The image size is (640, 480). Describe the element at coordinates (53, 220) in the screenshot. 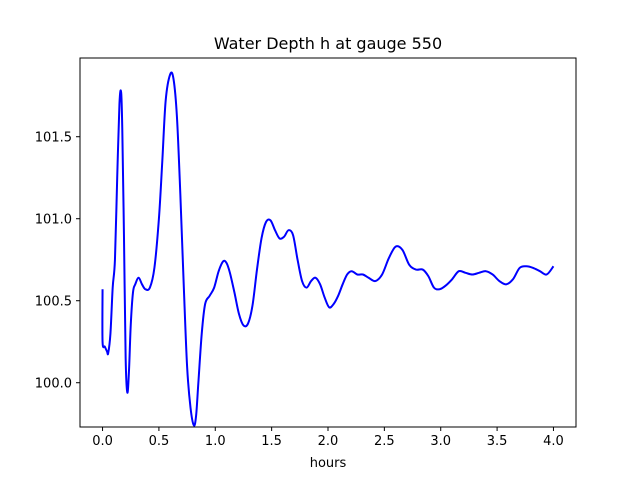

I see `y-tick-label: 101.0` at that location.